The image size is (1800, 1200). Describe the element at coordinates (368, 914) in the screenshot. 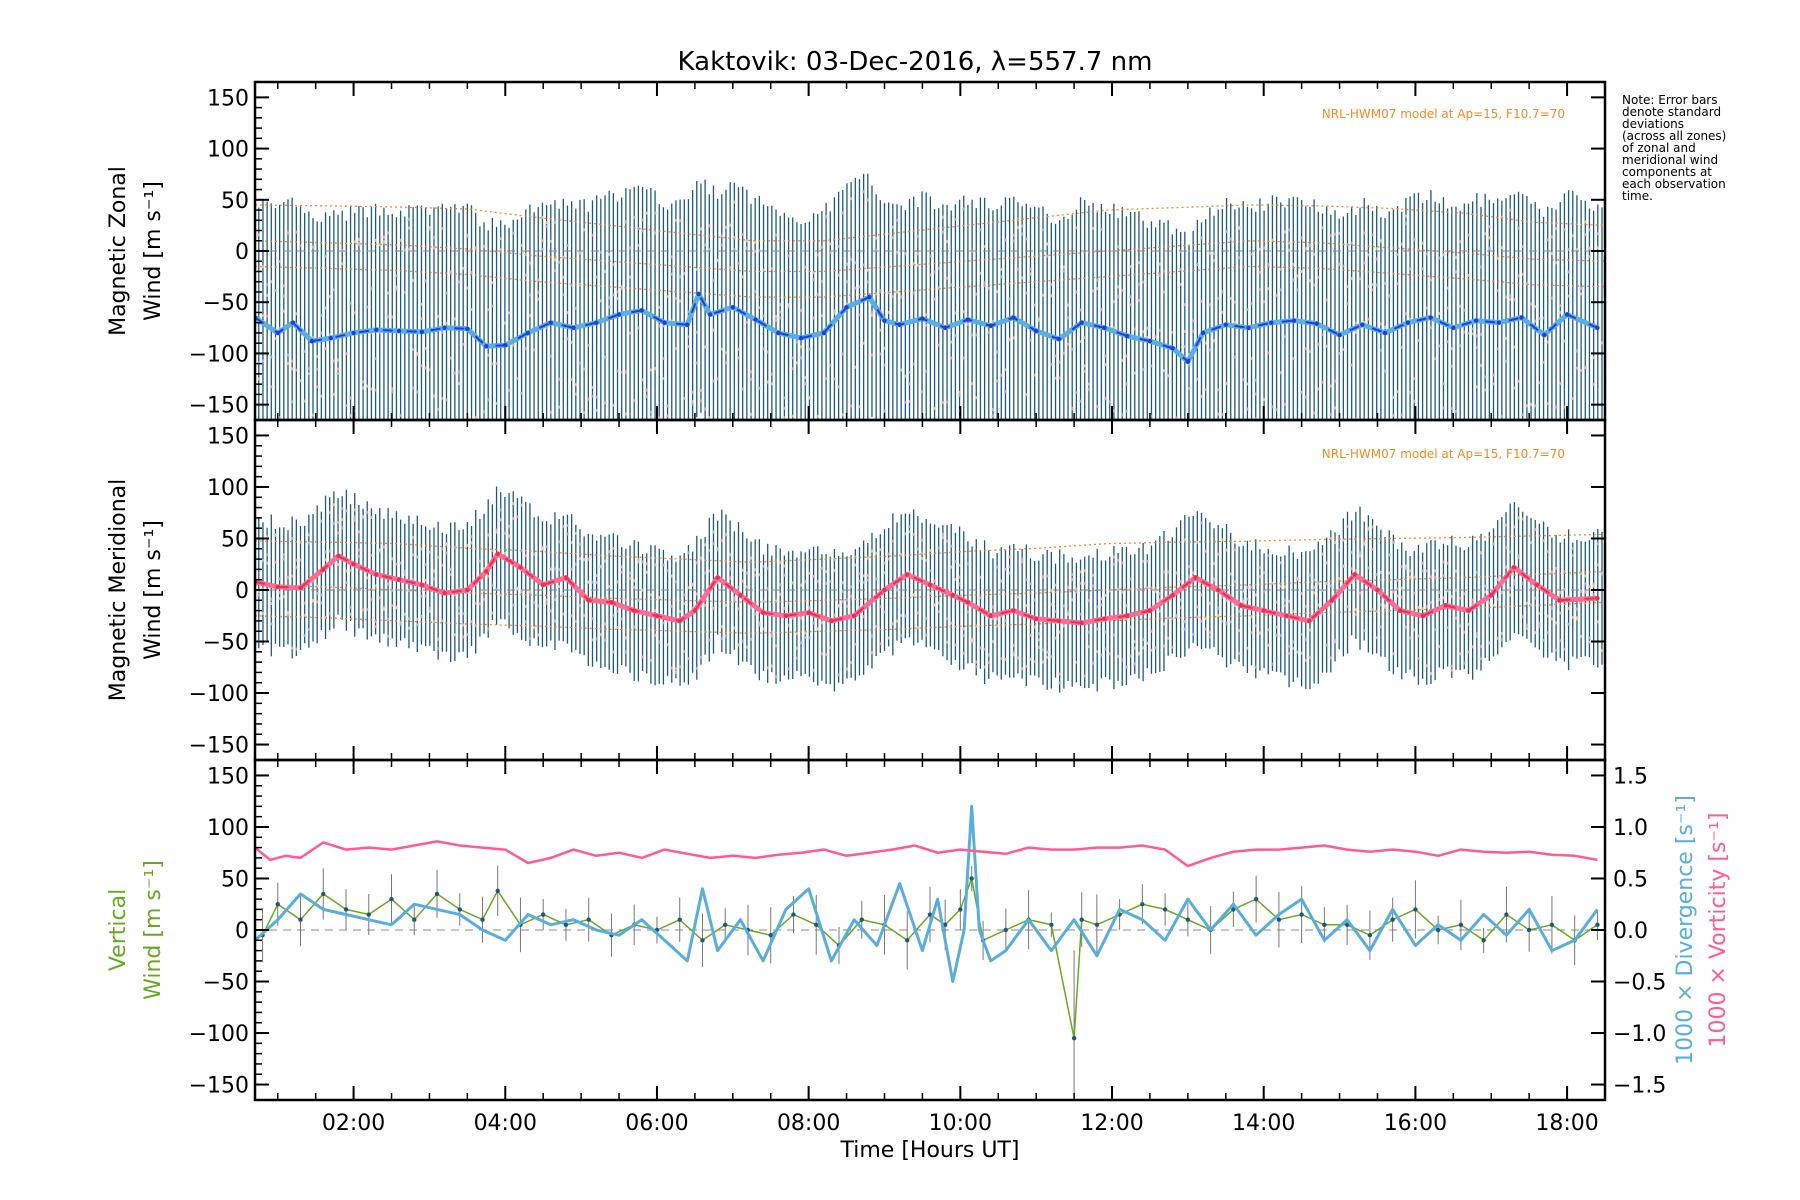

I see `vertical-wind-point` at that location.